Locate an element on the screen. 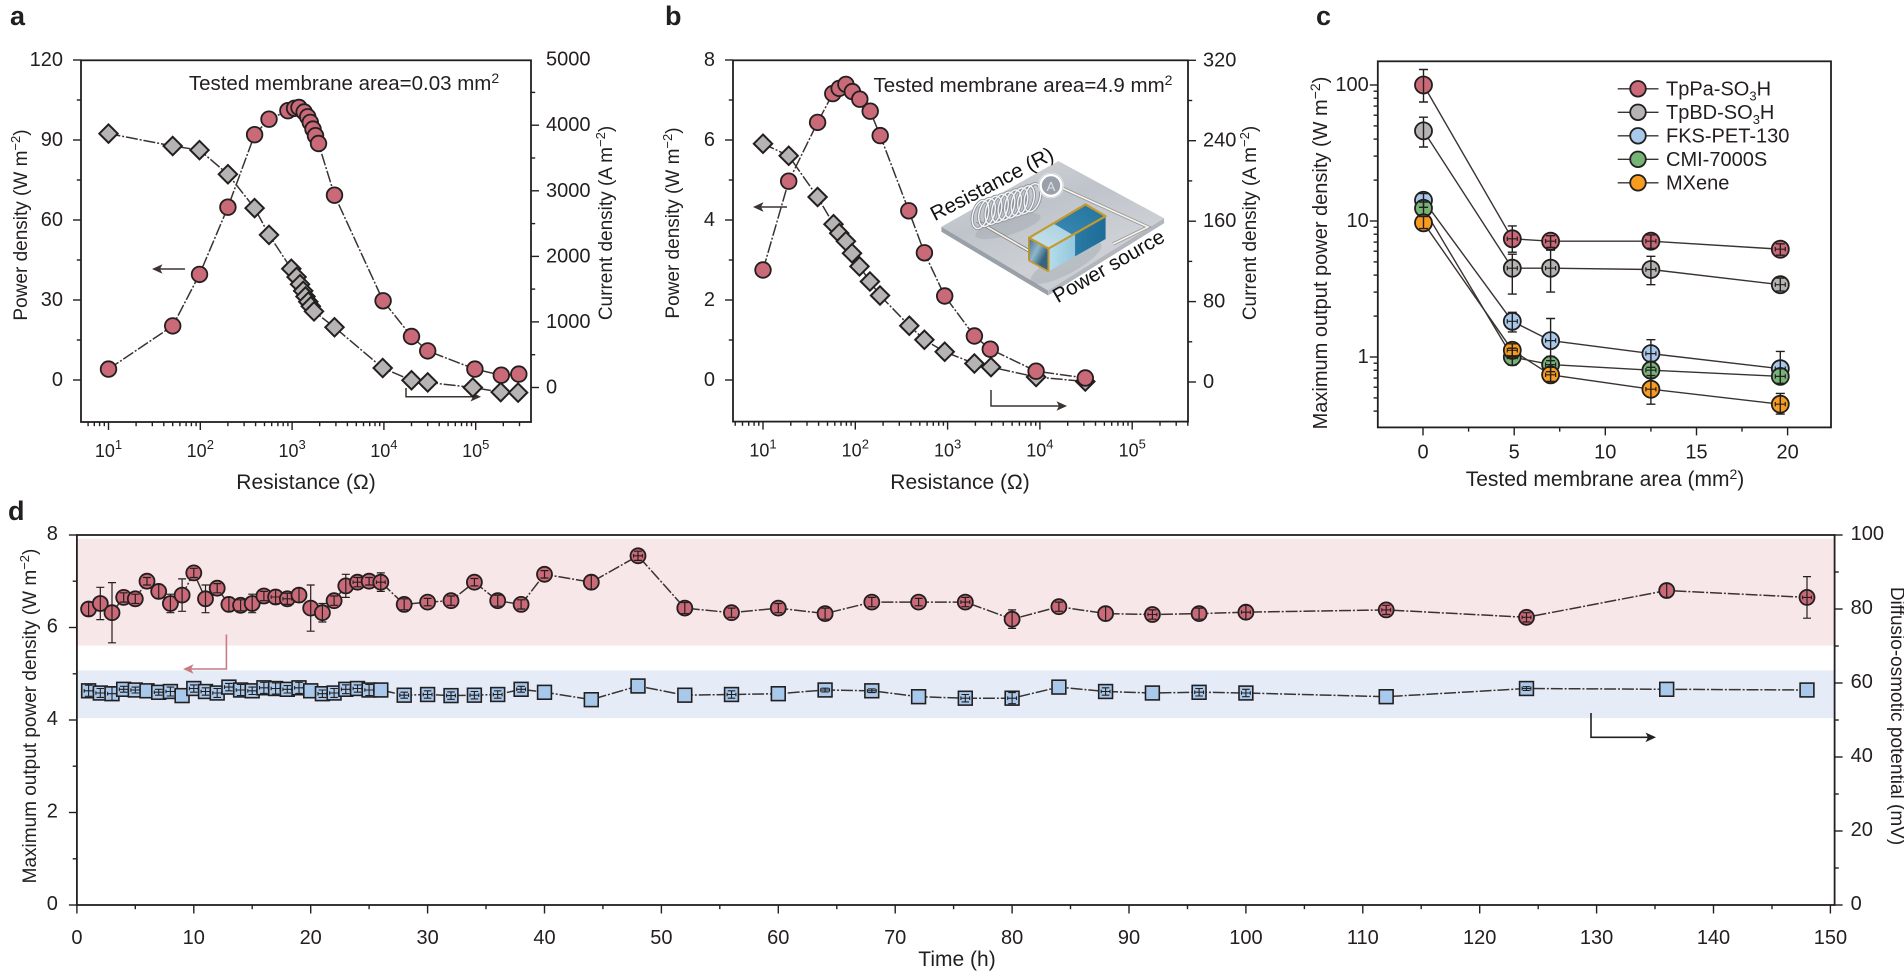 The width and height of the screenshot is (1904, 978). svg-text: 5 is located at coordinates (1514, 452).